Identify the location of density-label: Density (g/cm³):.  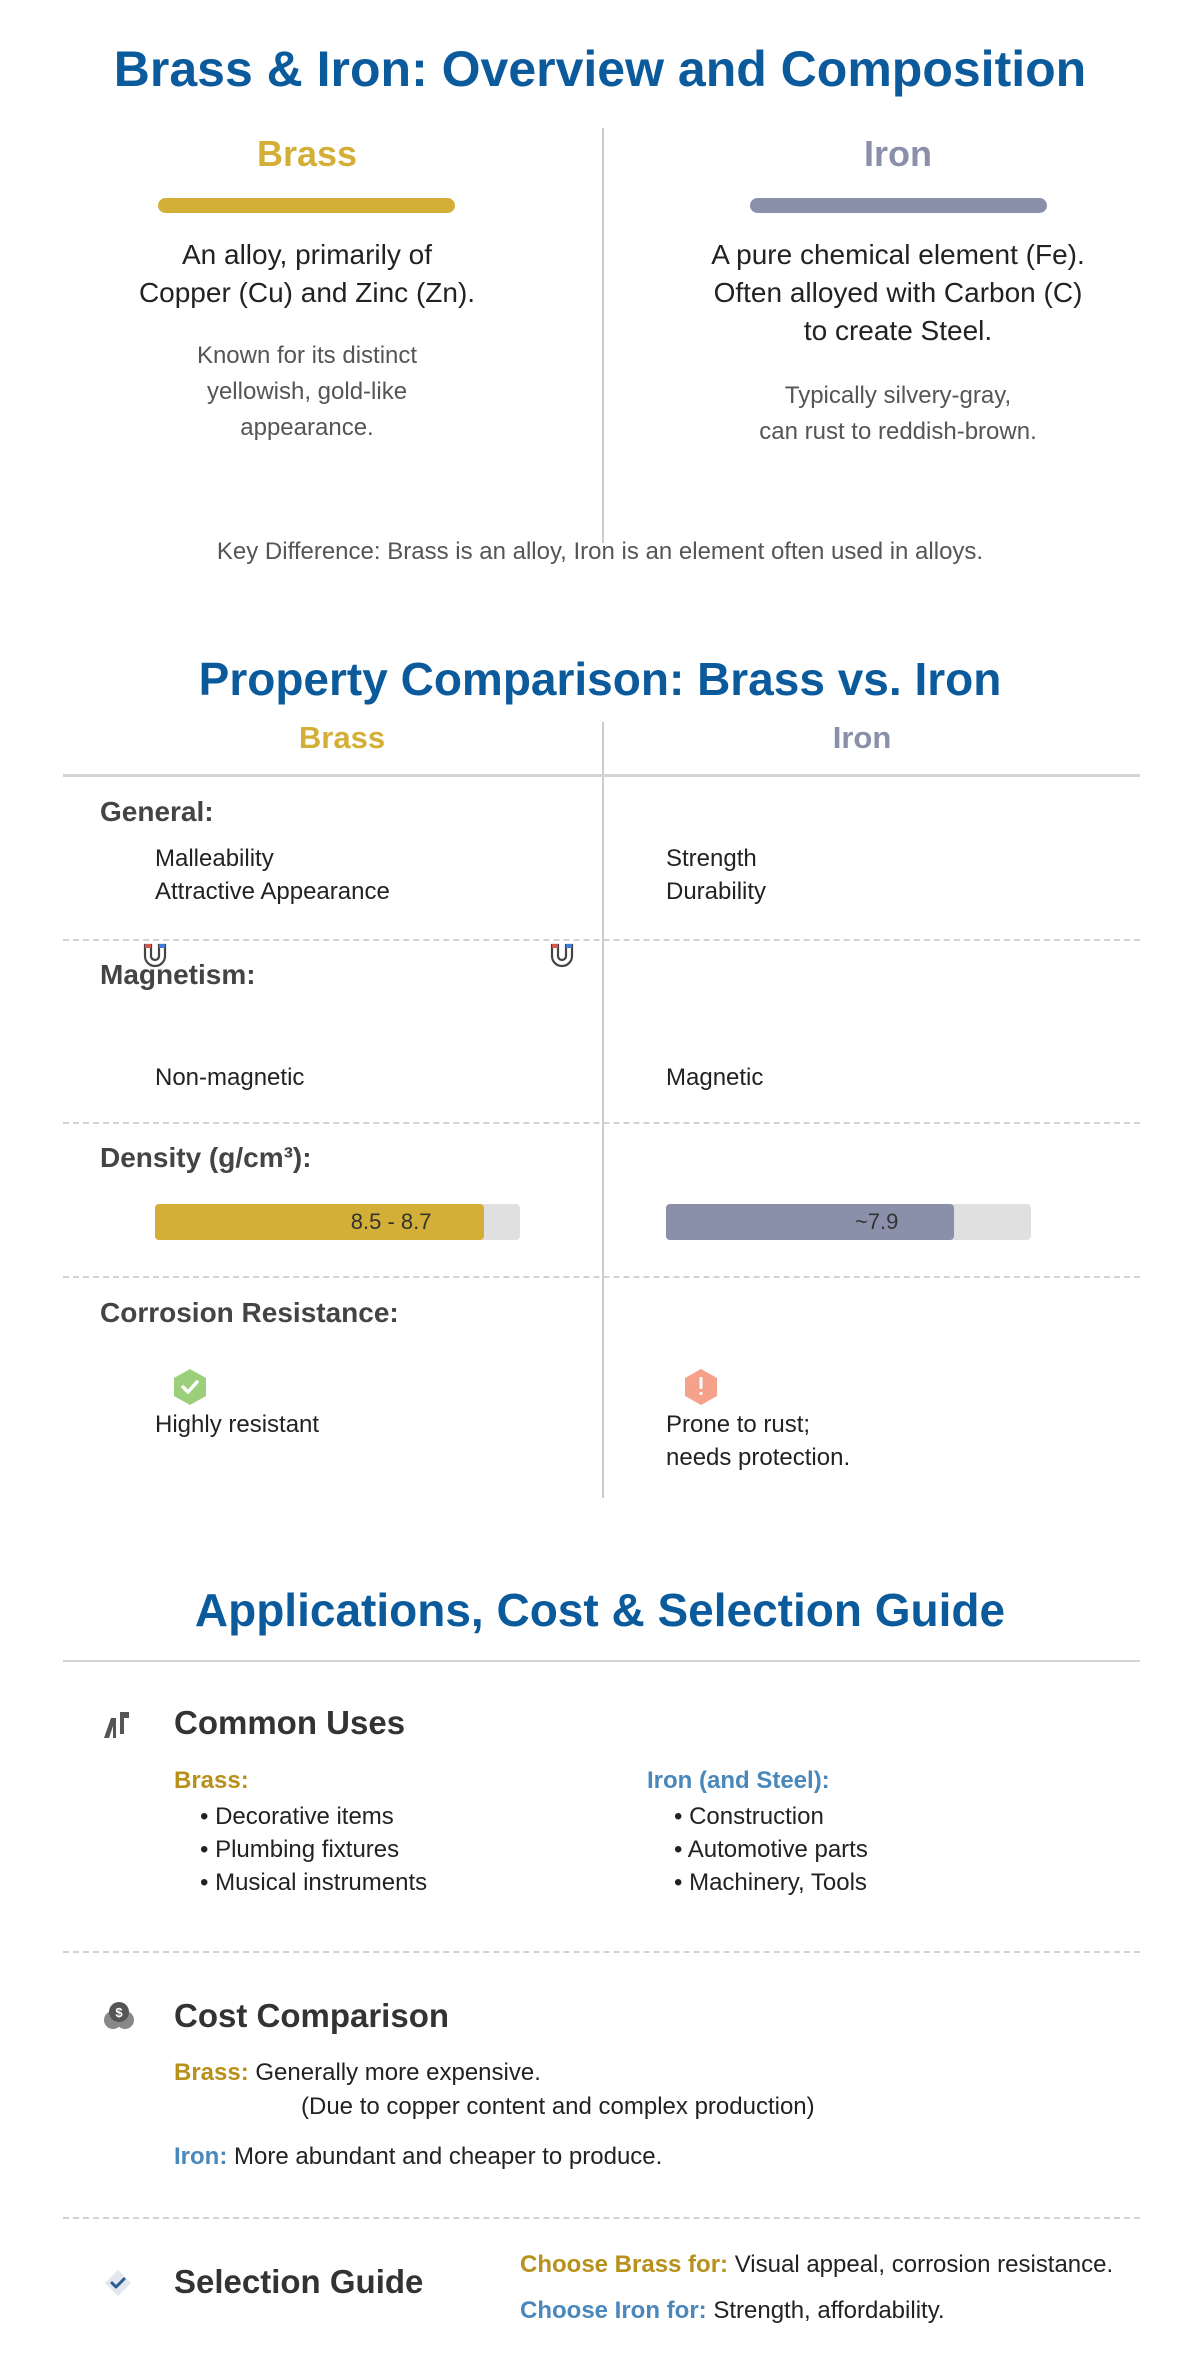
(206, 1157).